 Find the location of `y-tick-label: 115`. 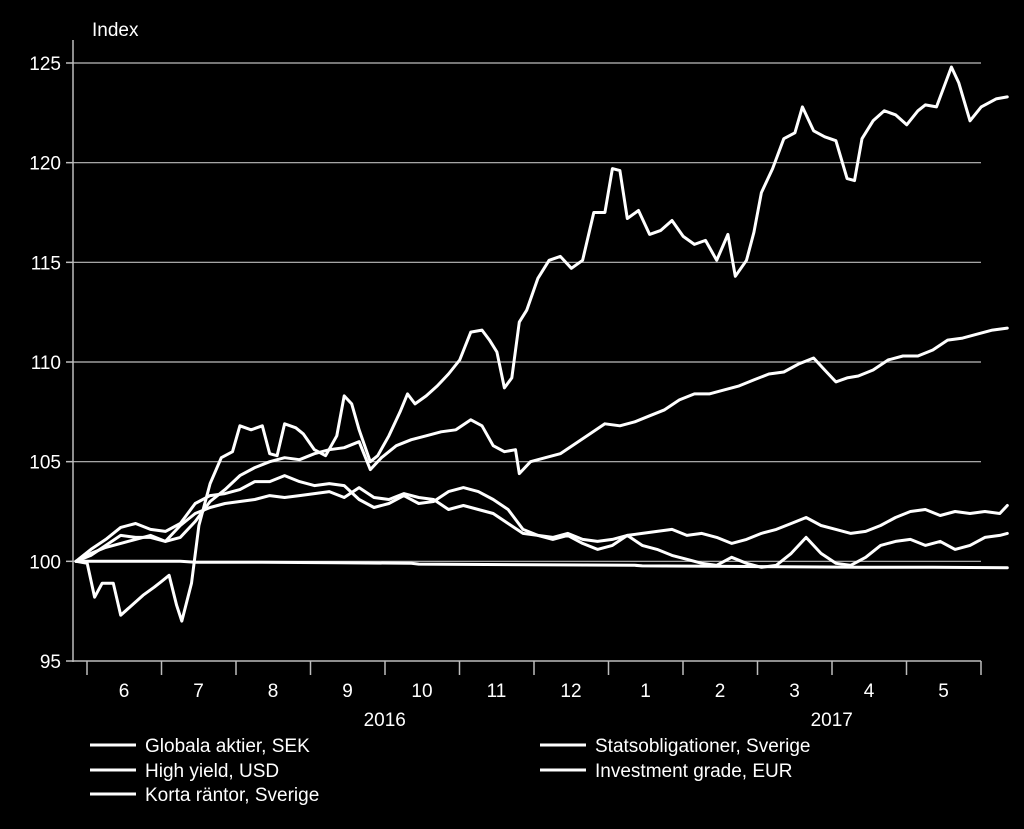

y-tick-label: 115 is located at coordinates (46, 263).